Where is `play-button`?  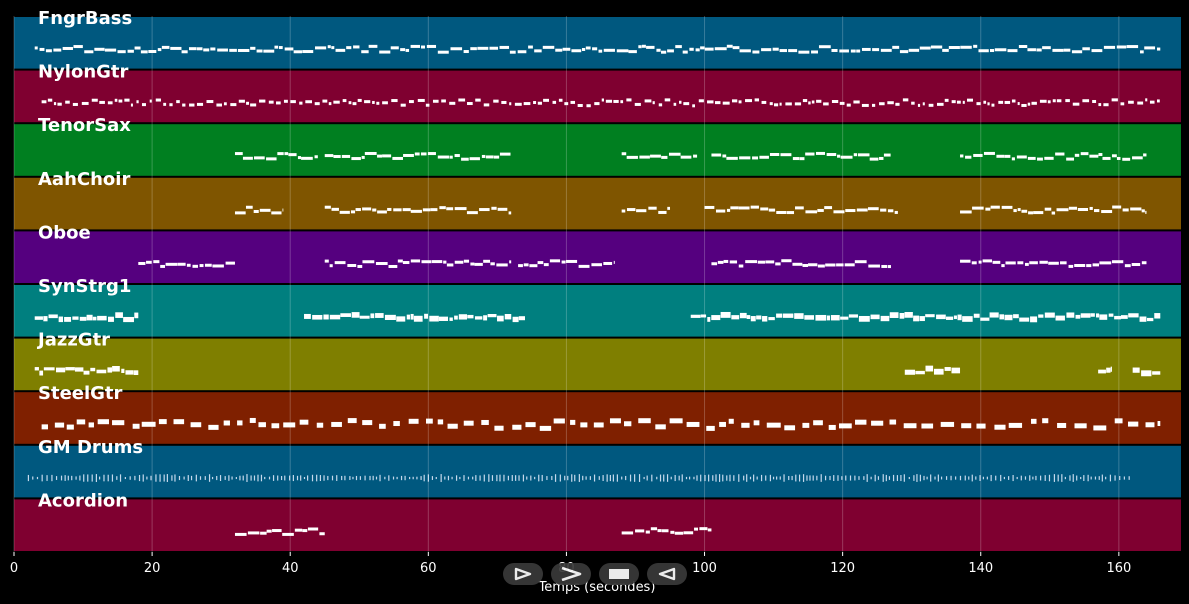 play-button is located at coordinates (523, 574).